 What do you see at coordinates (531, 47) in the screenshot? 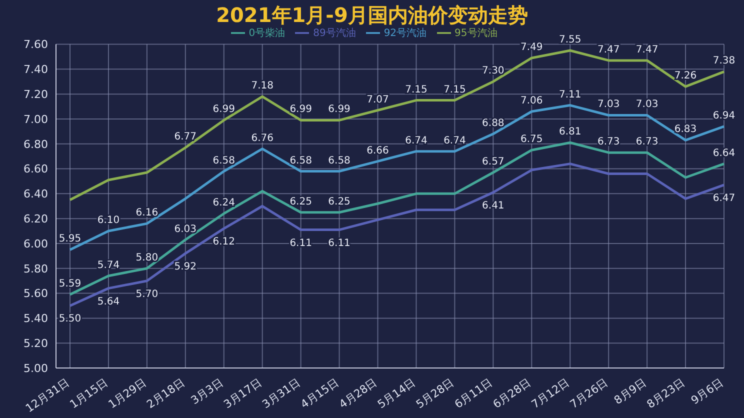
I see `data-label: 7.49` at bounding box center [531, 47].